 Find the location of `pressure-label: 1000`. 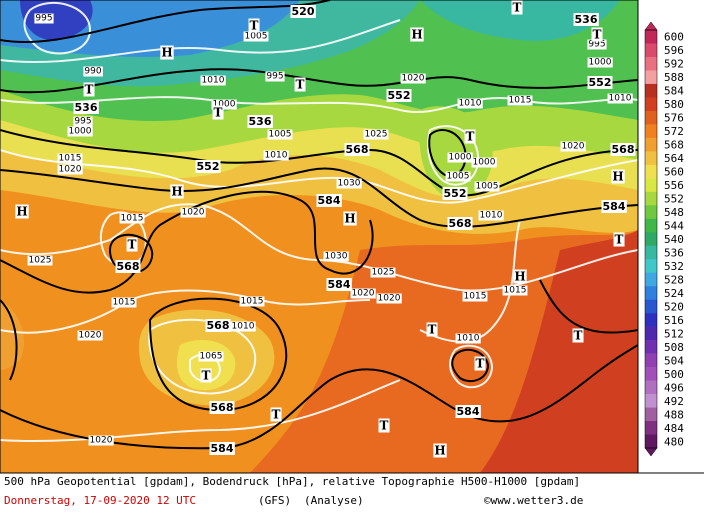

pressure-label: 1000 is located at coordinates (460, 158).